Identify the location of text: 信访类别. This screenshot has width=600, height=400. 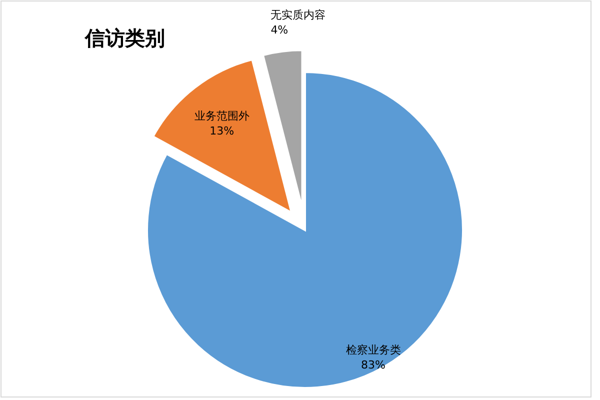
(124, 38).